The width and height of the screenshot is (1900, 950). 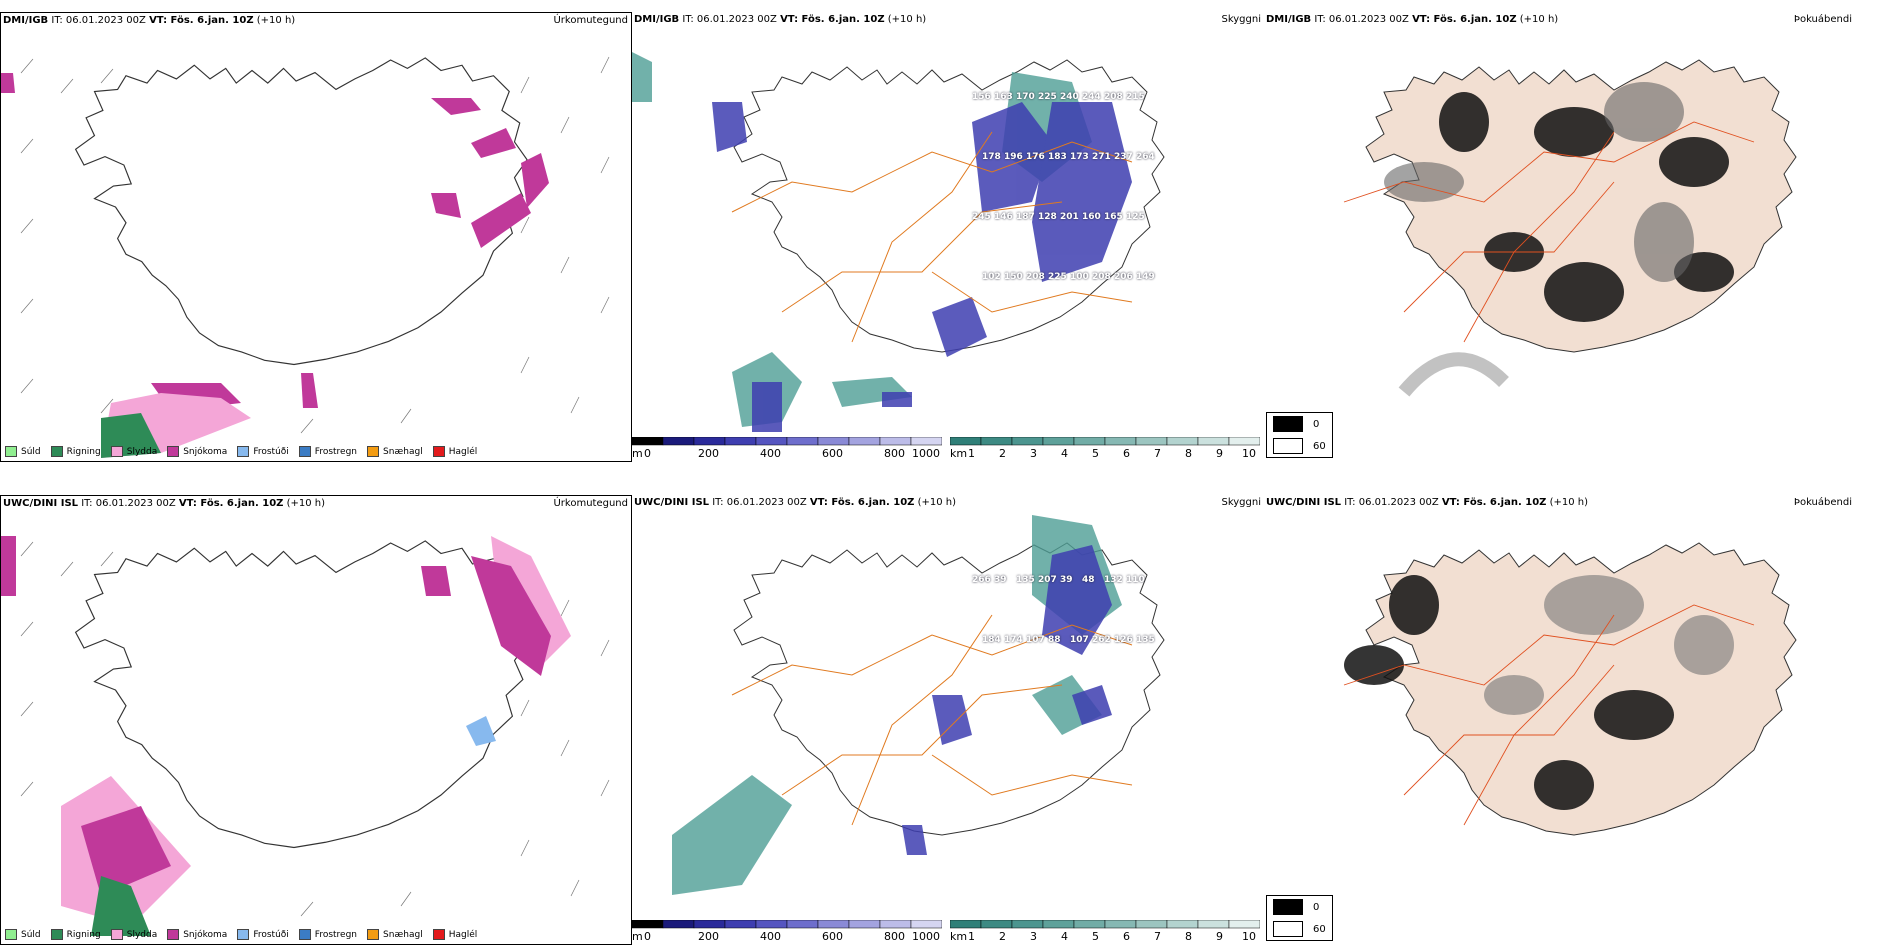 I want to click on map-value-label: 102, so click(x=991, y=277).